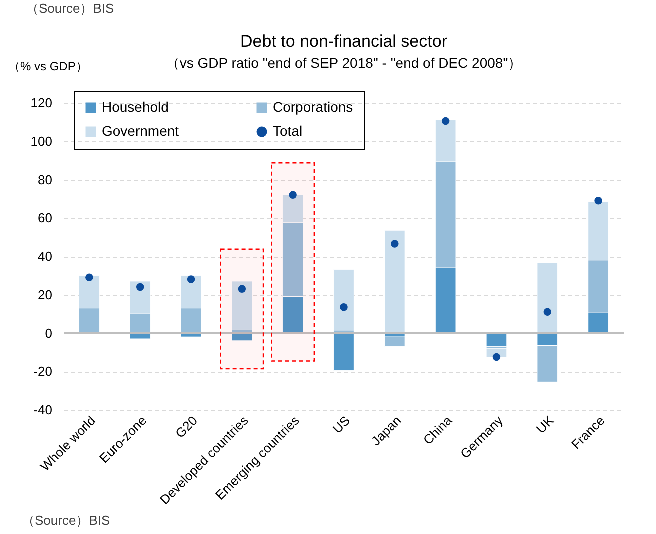 This screenshot has height=534, width=656. What do you see at coordinates (41, 141) in the screenshot?
I see `y-tick-label: 100` at bounding box center [41, 141].